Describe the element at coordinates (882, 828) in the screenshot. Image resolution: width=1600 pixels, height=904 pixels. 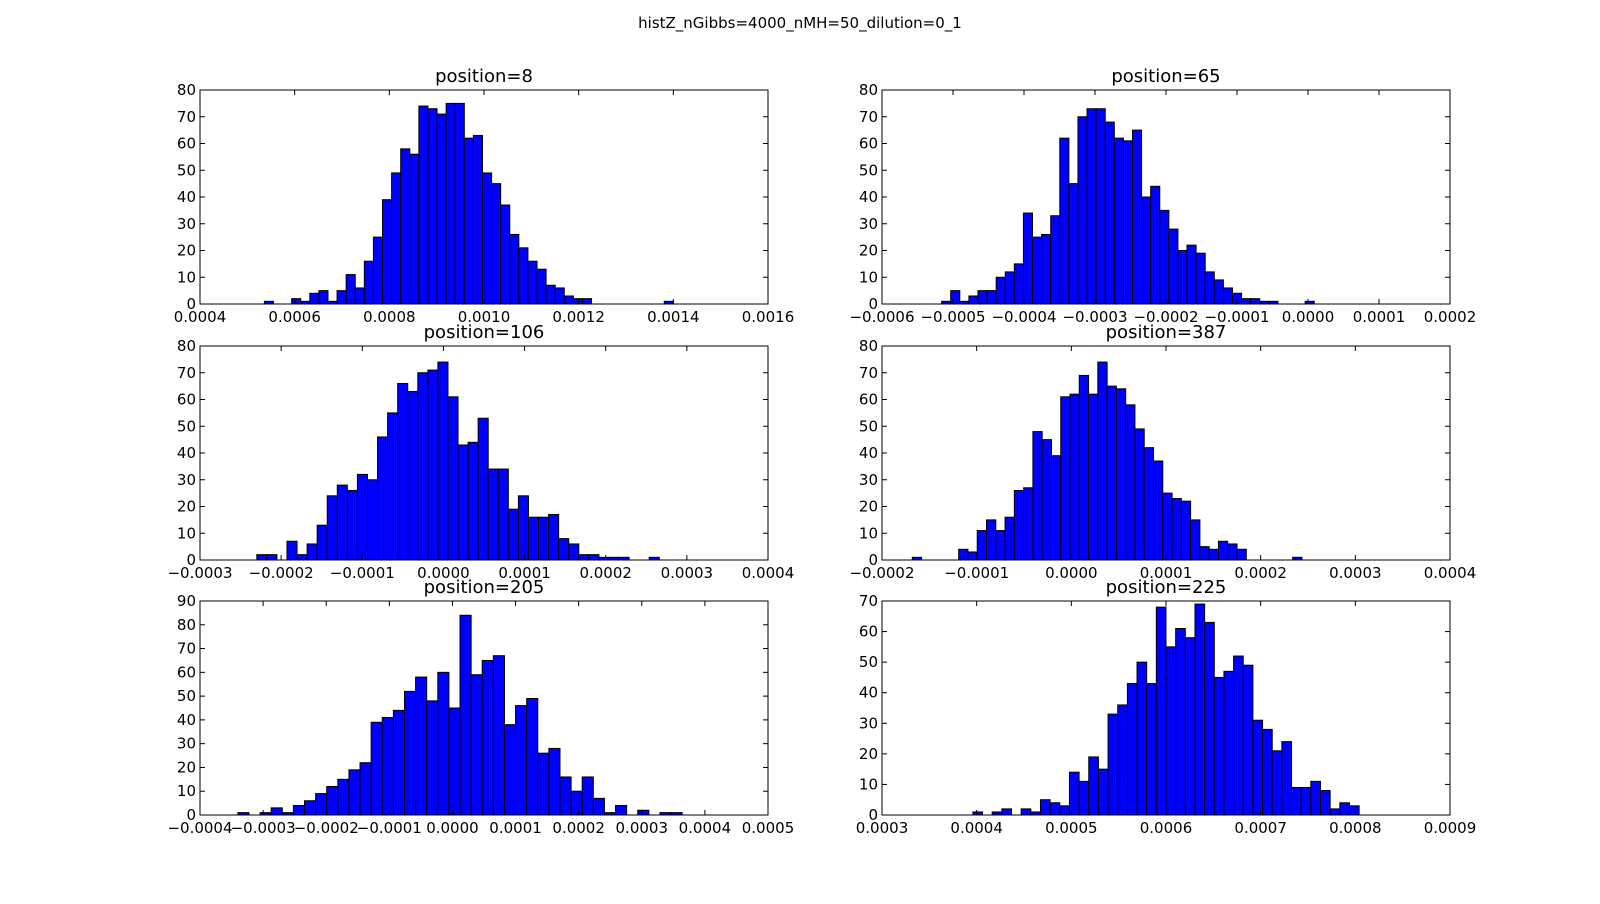
I see `x-tick-label: 0.0003` at that location.